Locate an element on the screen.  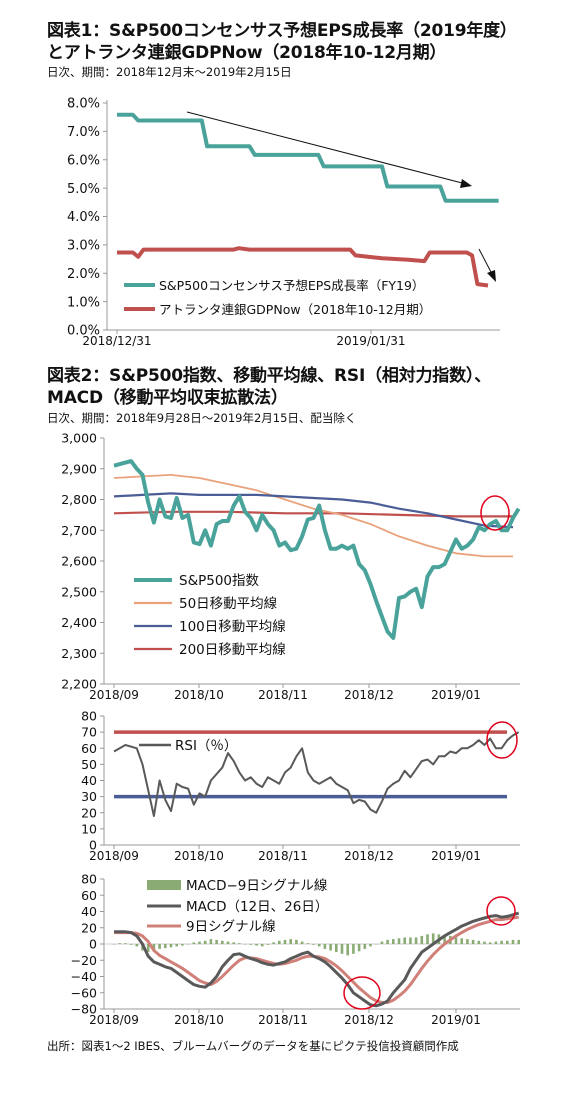
c2-y-tick-label: 2,200 is located at coordinates (79, 684).